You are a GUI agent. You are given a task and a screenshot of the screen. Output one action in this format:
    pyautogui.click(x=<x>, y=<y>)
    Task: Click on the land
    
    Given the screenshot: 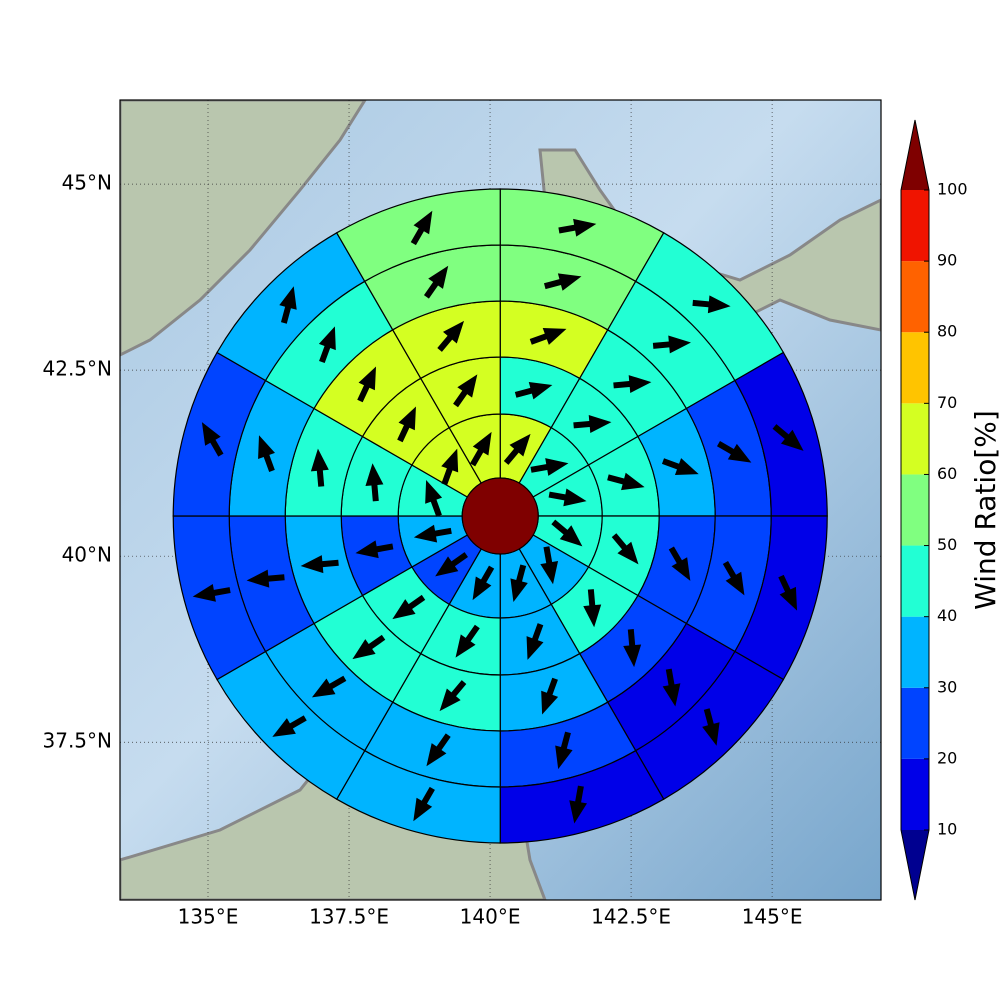 What is the action you would take?
    pyautogui.click(x=243, y=228)
    